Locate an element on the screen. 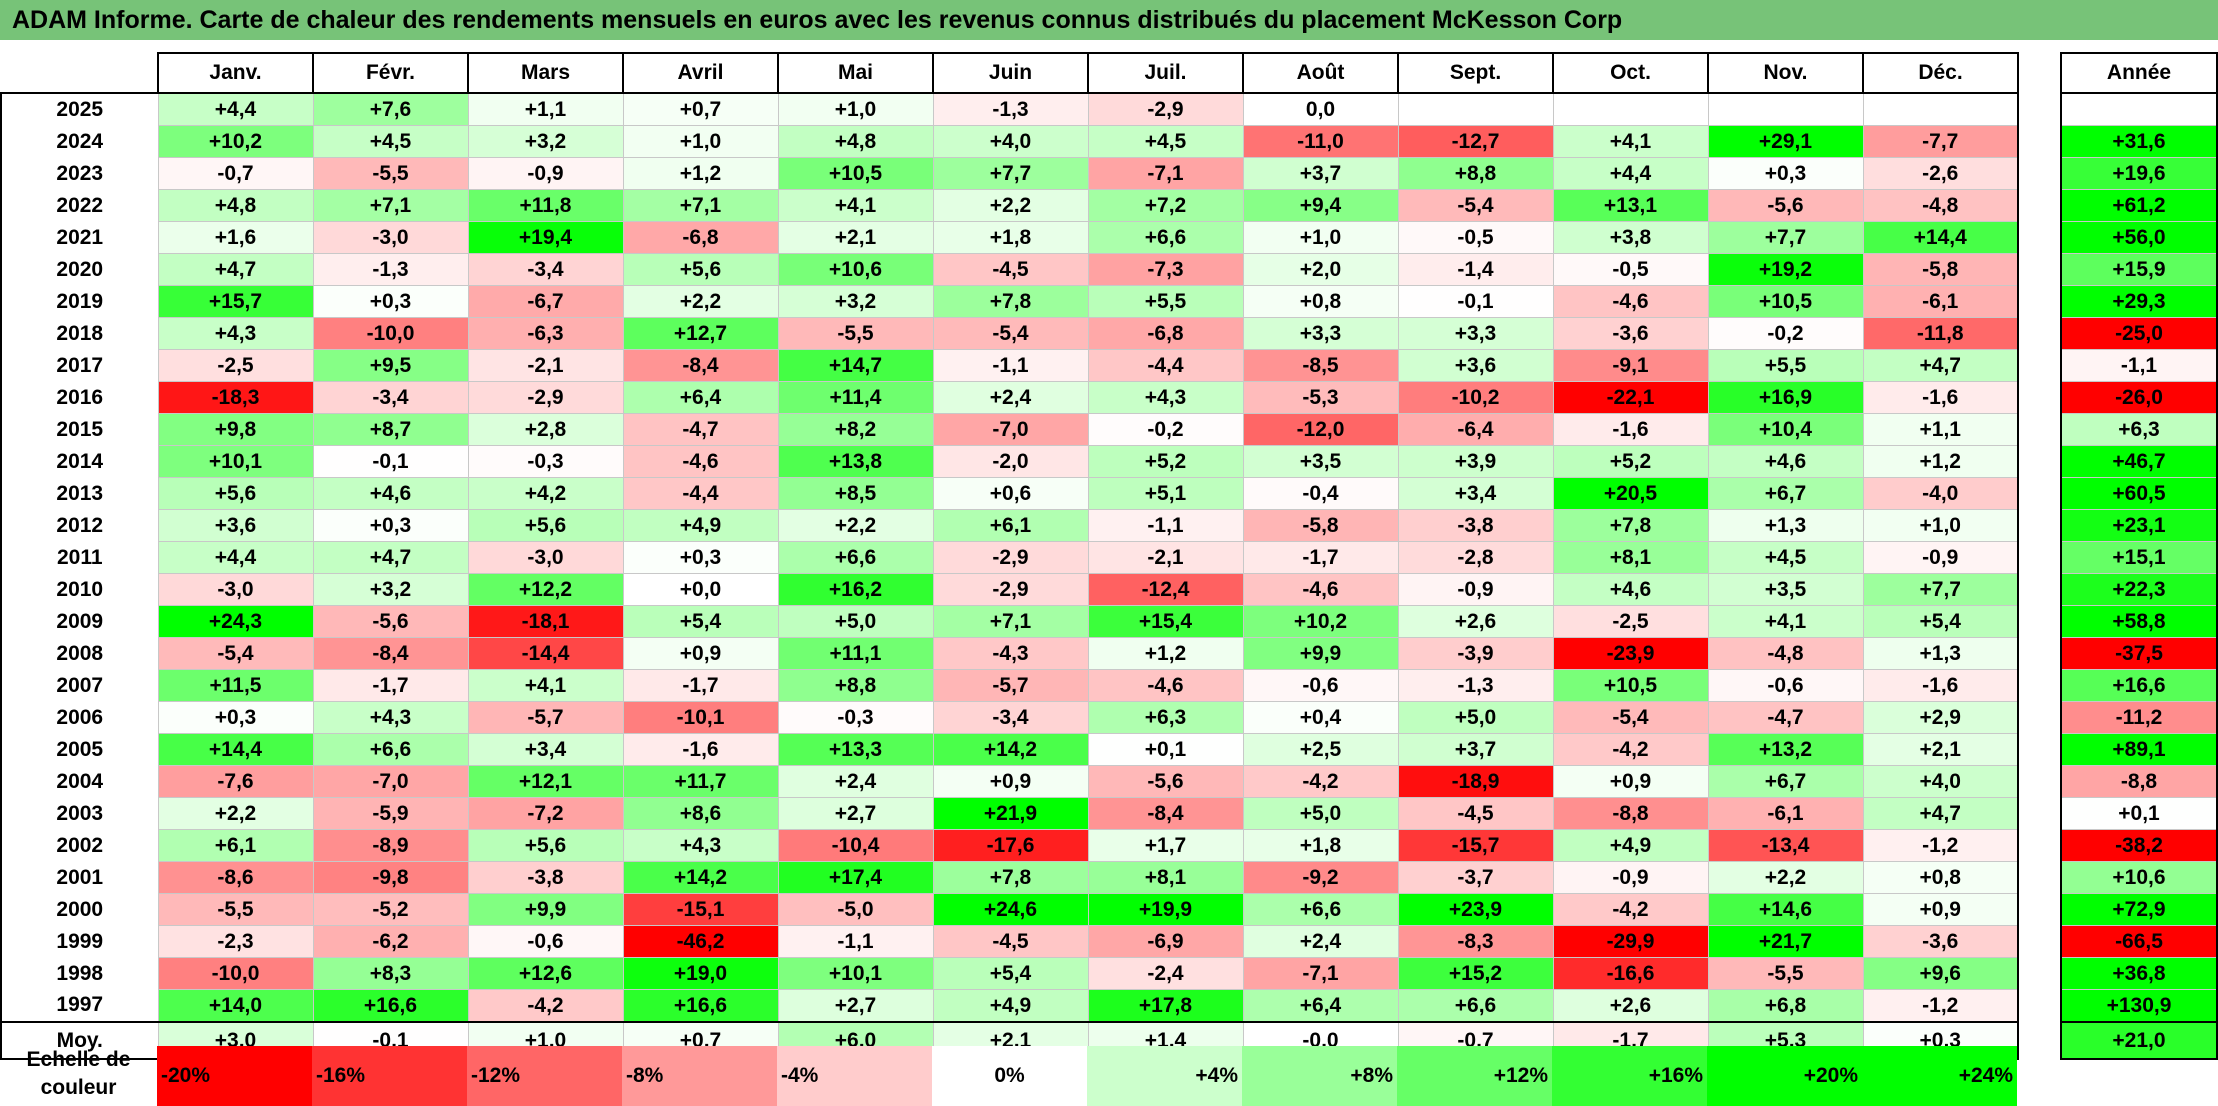 This screenshot has width=2218, height=1106. heatmap-cell: -4,0 is located at coordinates (1940, 493).